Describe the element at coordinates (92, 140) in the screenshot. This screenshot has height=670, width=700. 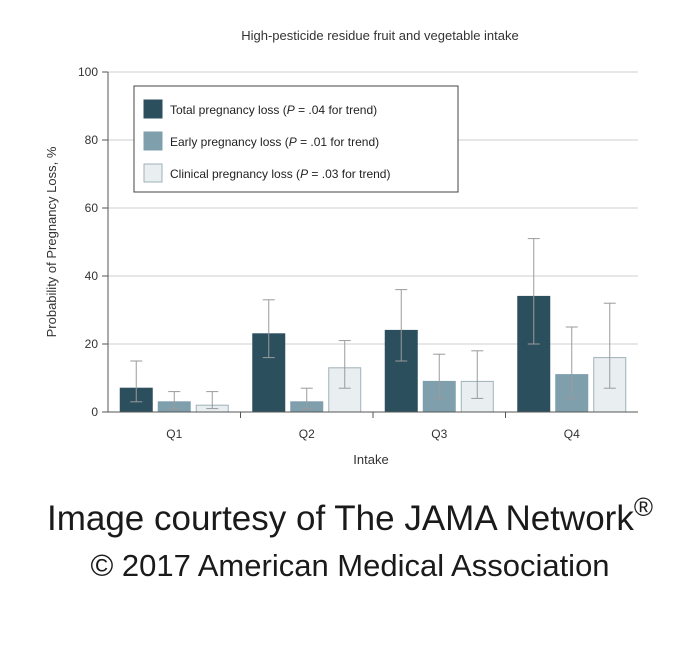
I see `y-tick-label: 80` at that location.